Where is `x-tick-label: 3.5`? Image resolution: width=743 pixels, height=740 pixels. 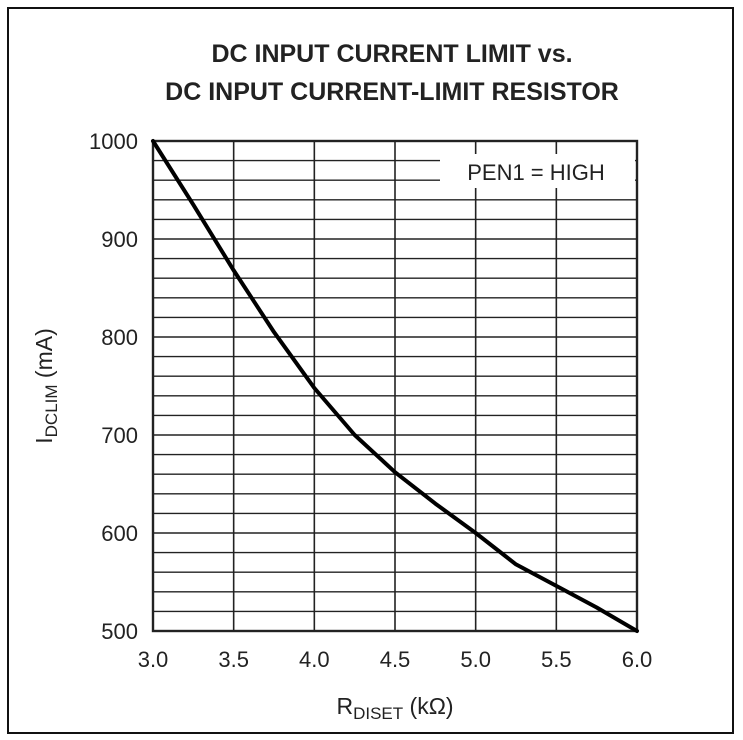 x-tick-label: 3.5 is located at coordinates (233, 659).